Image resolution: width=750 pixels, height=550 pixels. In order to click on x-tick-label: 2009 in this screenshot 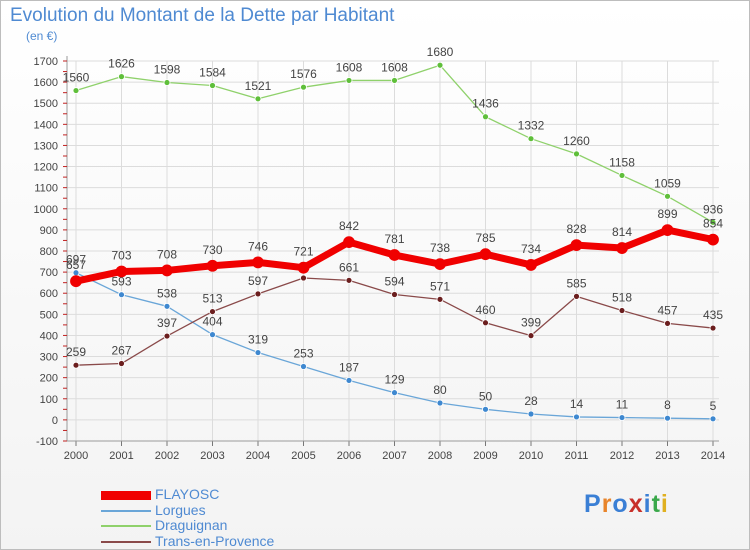, I will do `click(485, 456)`.